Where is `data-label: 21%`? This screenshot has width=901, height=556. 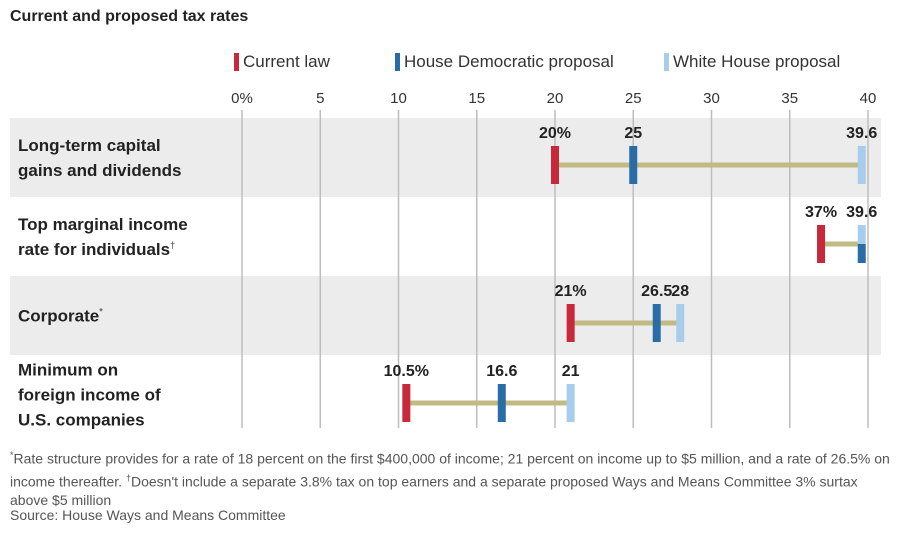 data-label: 21% is located at coordinates (571, 291).